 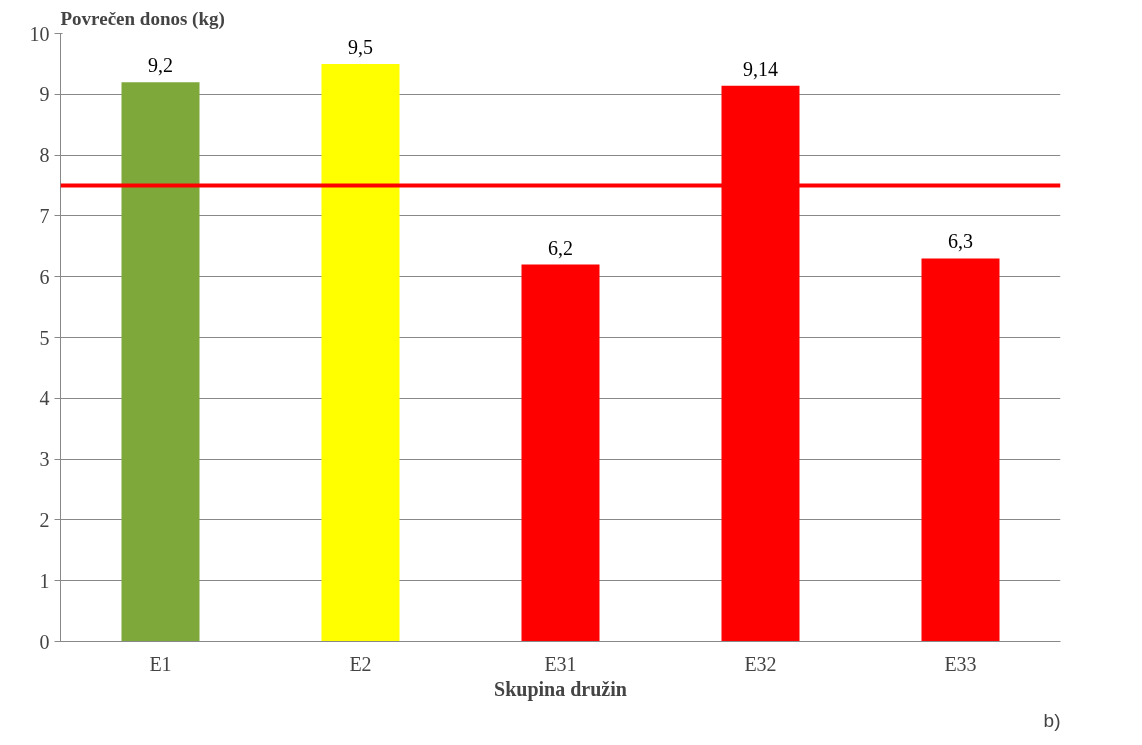 What do you see at coordinates (44, 215) in the screenshot?
I see `y-tick-label: 7` at bounding box center [44, 215].